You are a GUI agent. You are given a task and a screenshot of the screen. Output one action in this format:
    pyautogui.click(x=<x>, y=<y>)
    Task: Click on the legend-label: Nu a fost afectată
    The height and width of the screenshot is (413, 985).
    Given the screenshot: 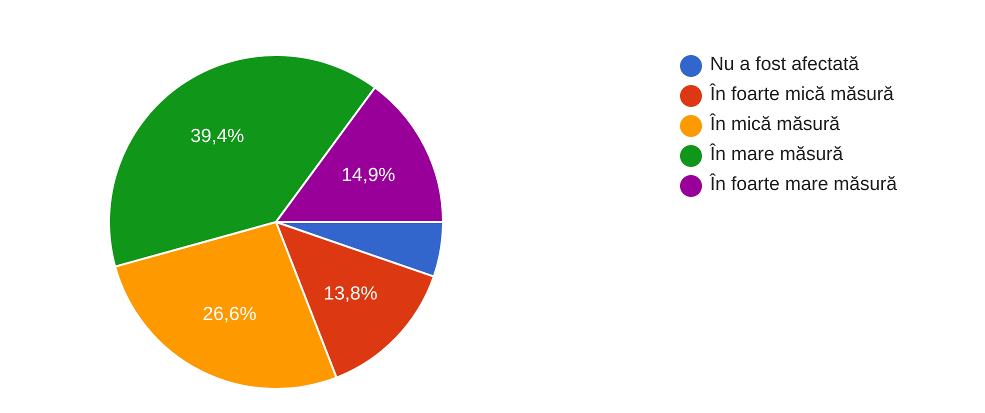 What is the action you would take?
    pyautogui.click(x=784, y=64)
    